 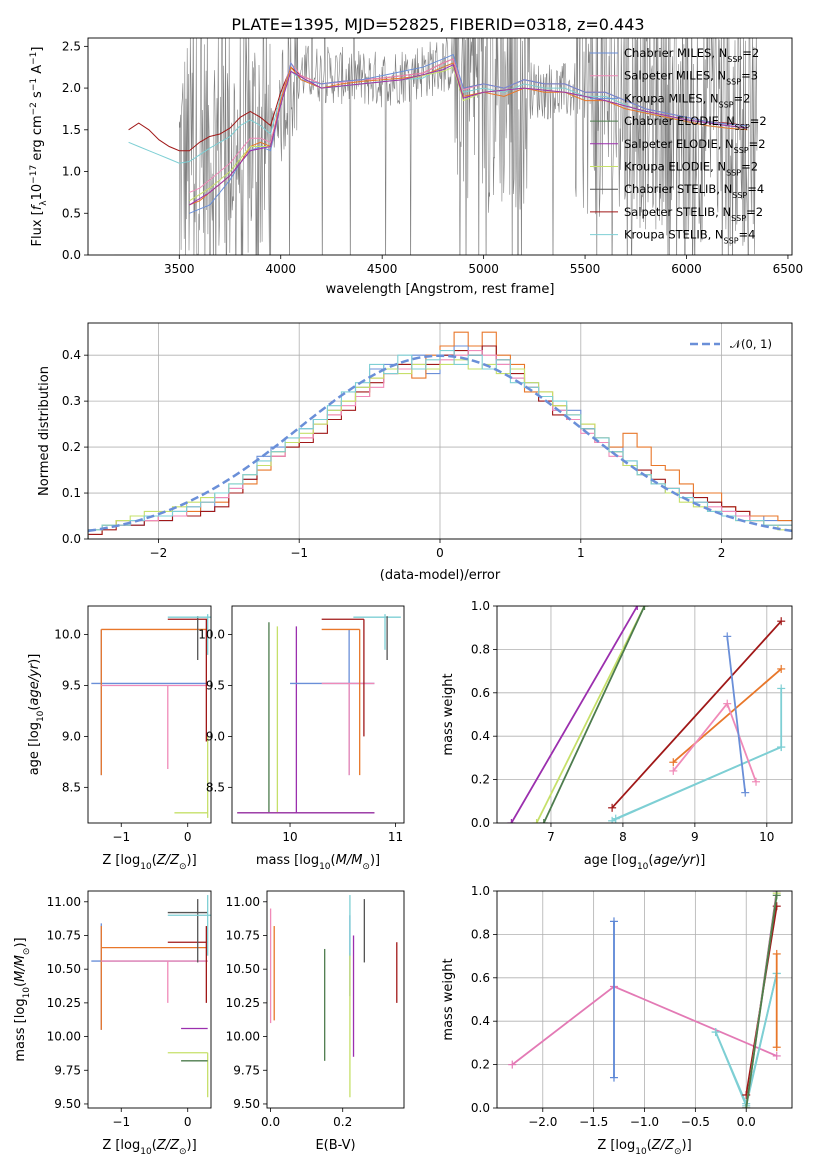 What do you see at coordinates (71, 539) in the screenshot?
I see `y-tick-label: 0.0` at bounding box center [71, 539].